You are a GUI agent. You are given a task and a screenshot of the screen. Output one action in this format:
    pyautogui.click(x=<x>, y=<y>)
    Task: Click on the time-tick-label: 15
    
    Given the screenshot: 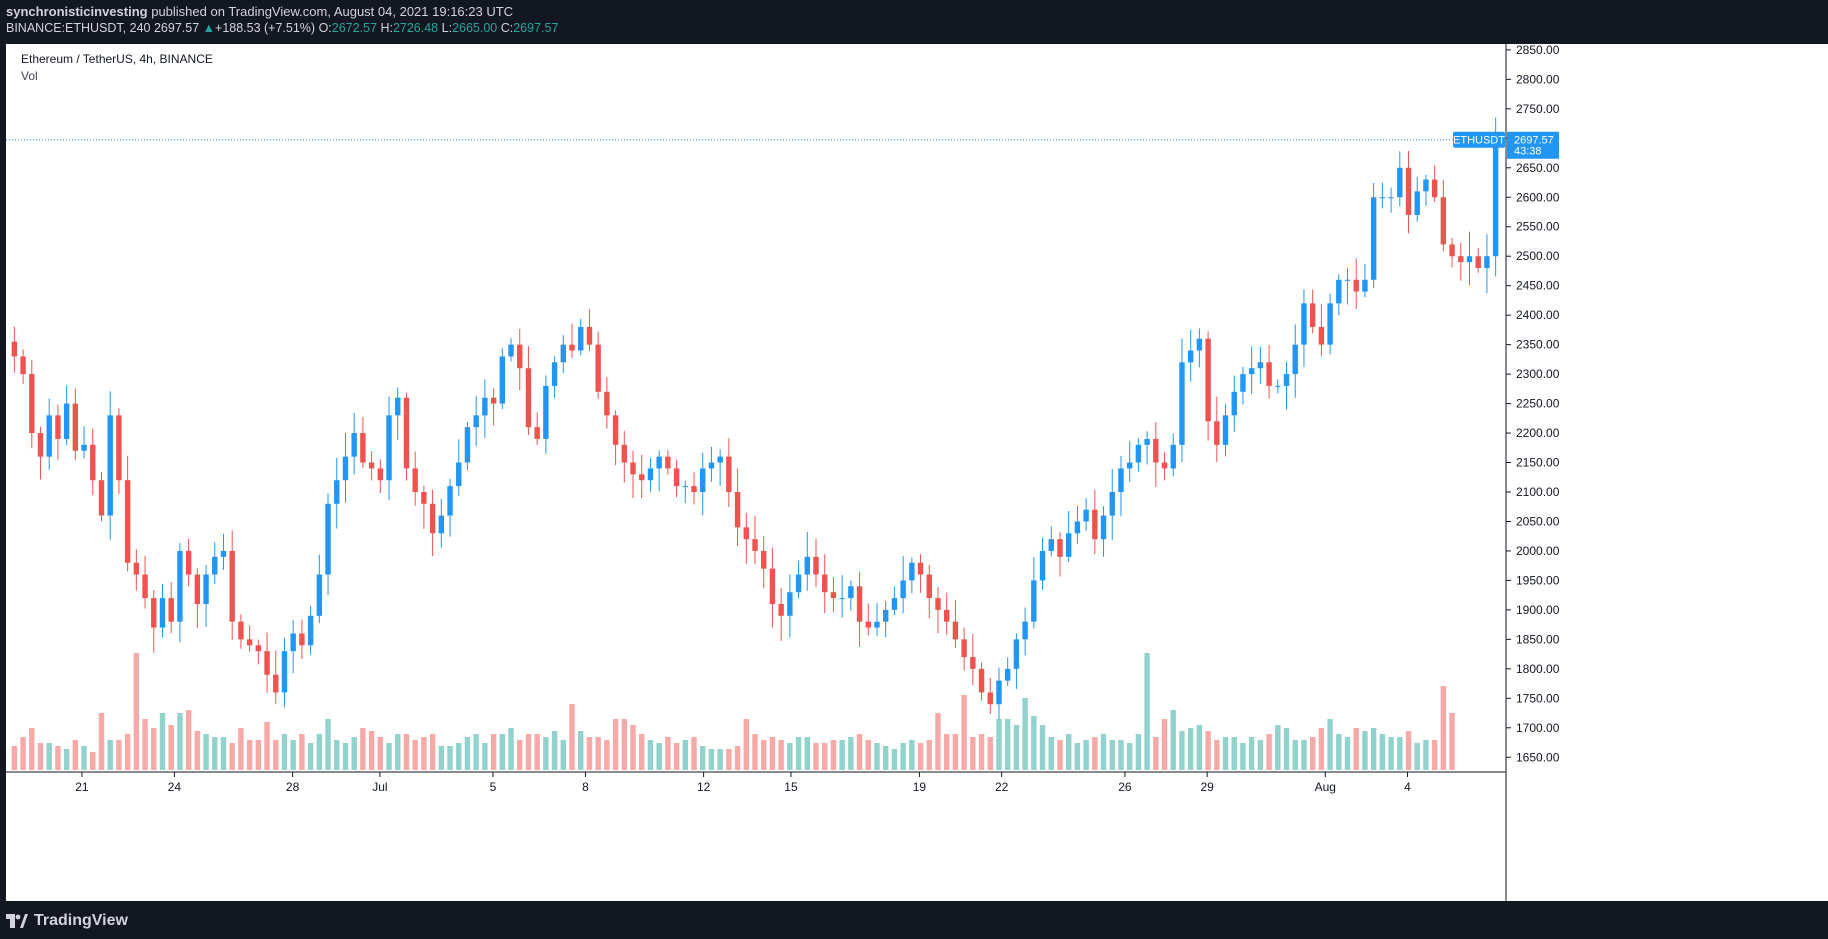 What is the action you would take?
    pyautogui.click(x=791, y=787)
    